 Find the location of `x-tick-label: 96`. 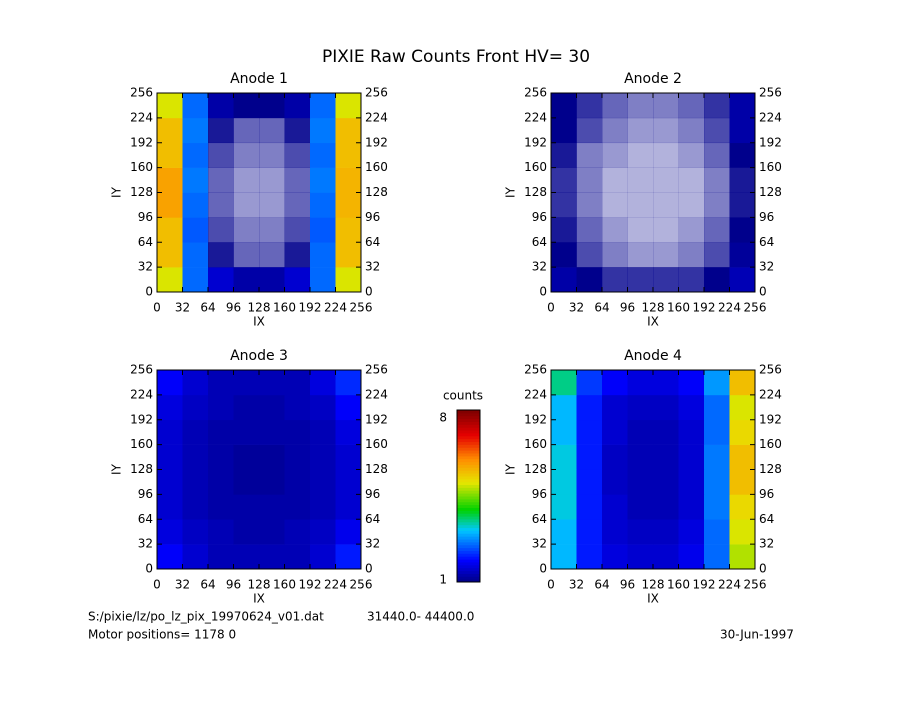

x-tick-label: 96 is located at coordinates (233, 585).